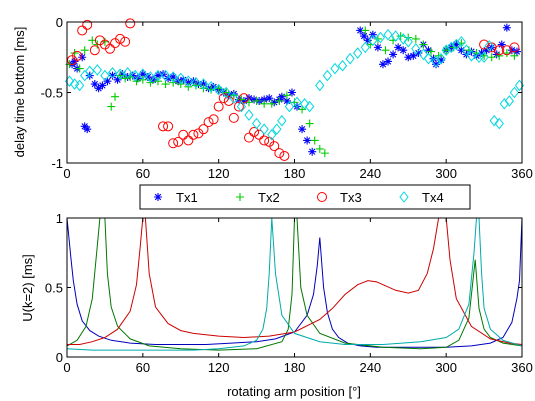 Image resolution: width=535 pixels, height=401 pixels. Describe the element at coordinates (59, 357) in the screenshot. I see `bottom-y-tick-label: 0` at that location.